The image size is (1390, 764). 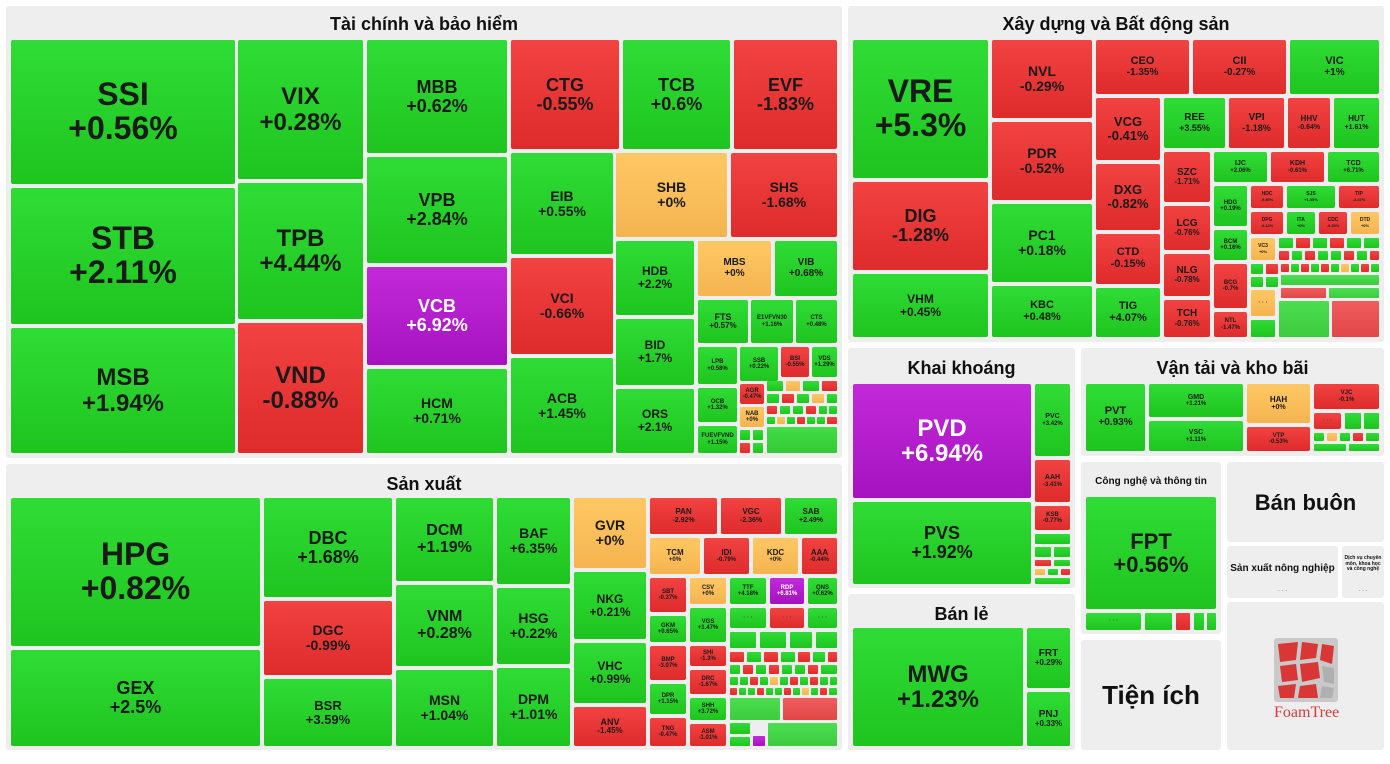 I want to click on stock-tile: PC1 +0.18%, so click(x=1042, y=243).